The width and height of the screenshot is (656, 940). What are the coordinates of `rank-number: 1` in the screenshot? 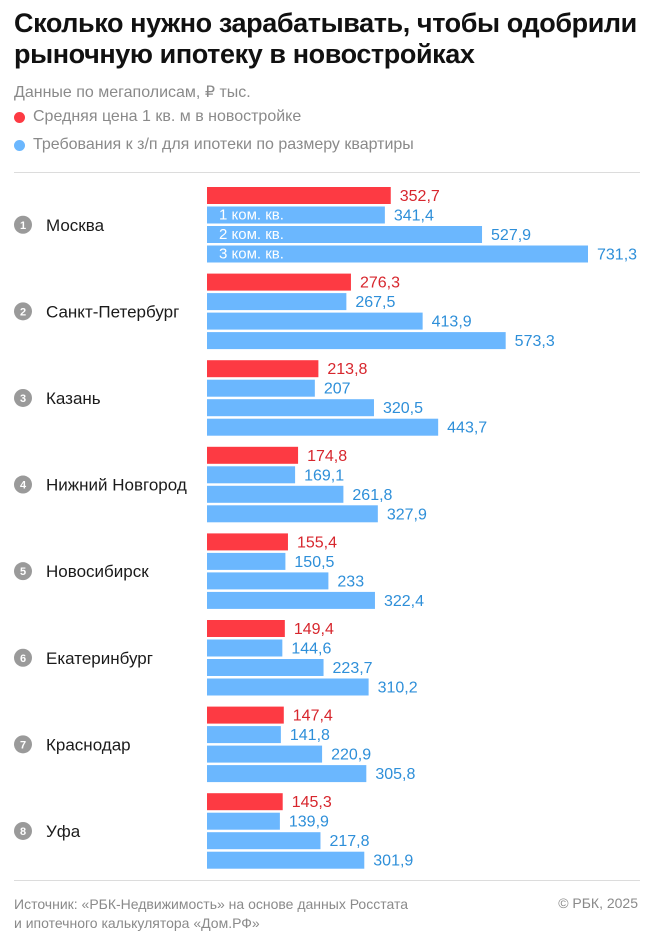 It's located at (23, 226).